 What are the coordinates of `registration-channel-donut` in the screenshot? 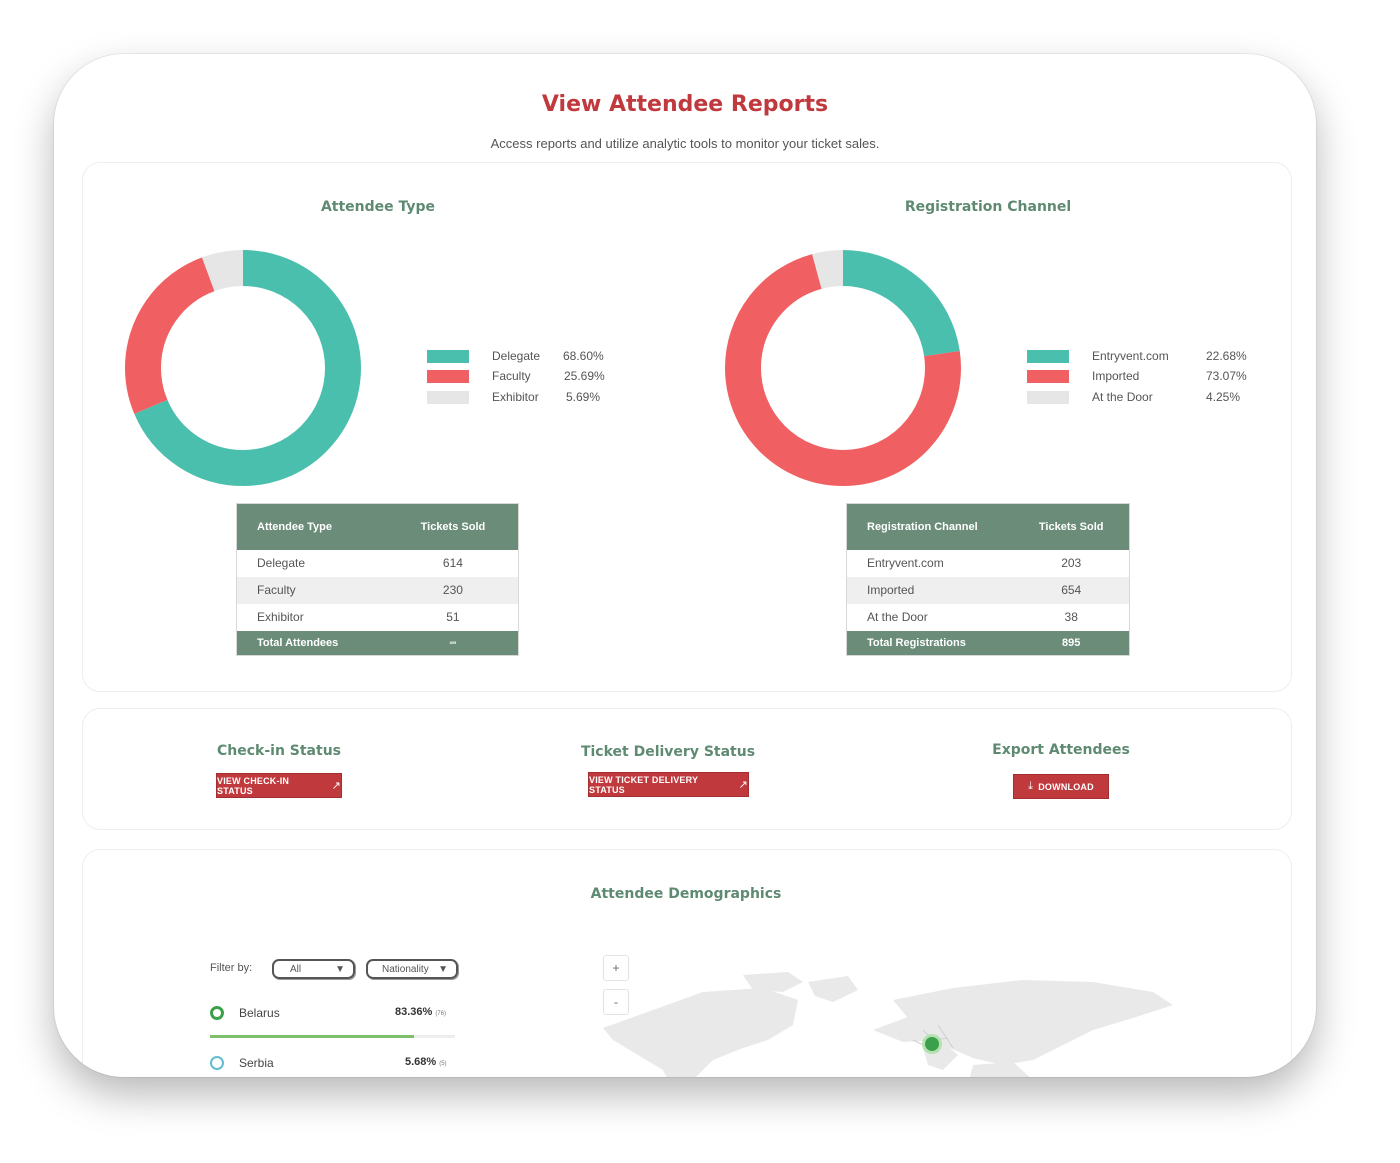 It's located at (843, 368).